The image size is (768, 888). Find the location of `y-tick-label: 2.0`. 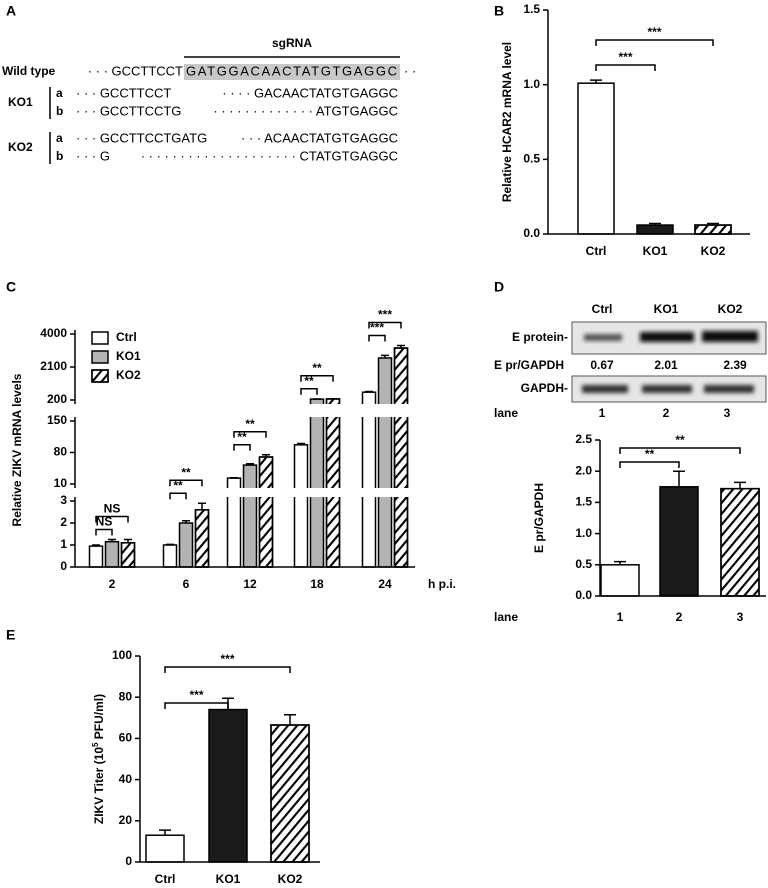

y-tick-label: 2.0 is located at coordinates (583, 470).